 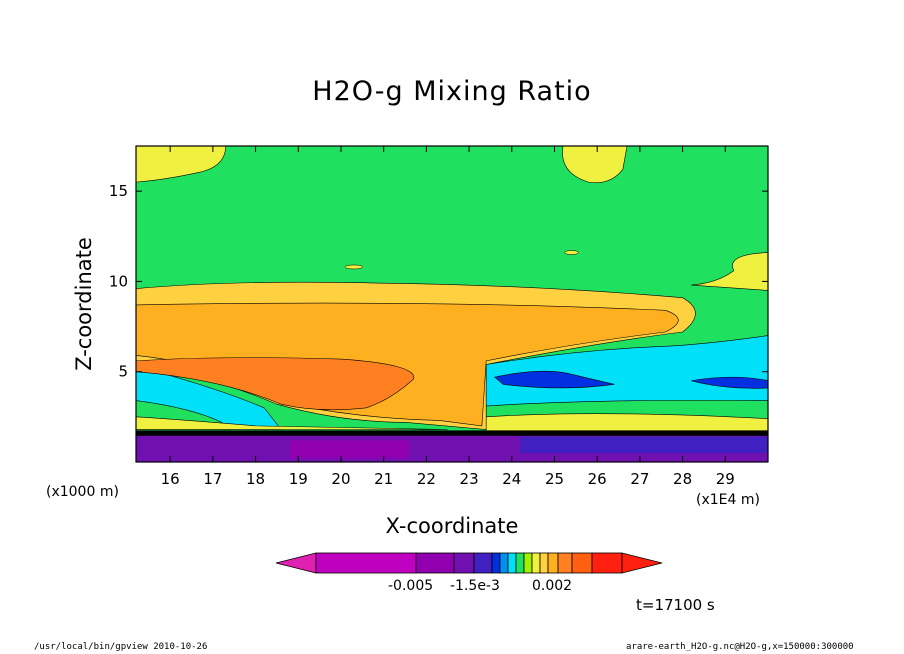 What do you see at coordinates (642, 563) in the screenshot?
I see `colorbar-right-arrow` at bounding box center [642, 563].